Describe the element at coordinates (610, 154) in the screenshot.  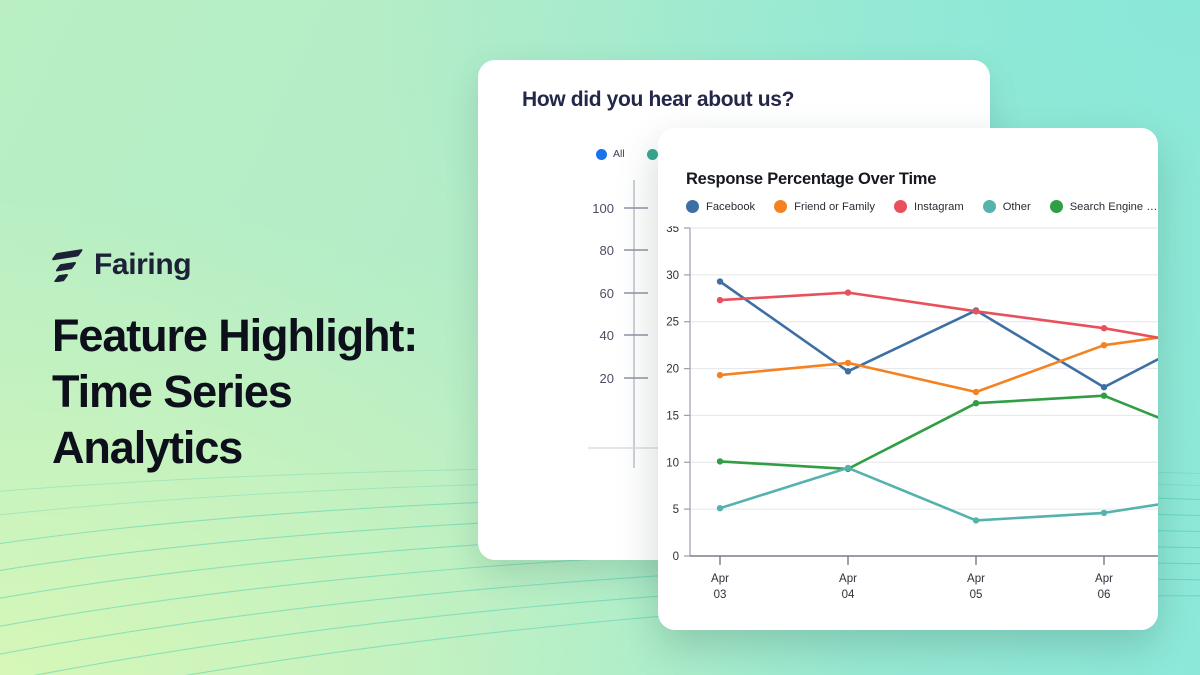
I see `legend-item-all: All` at that location.